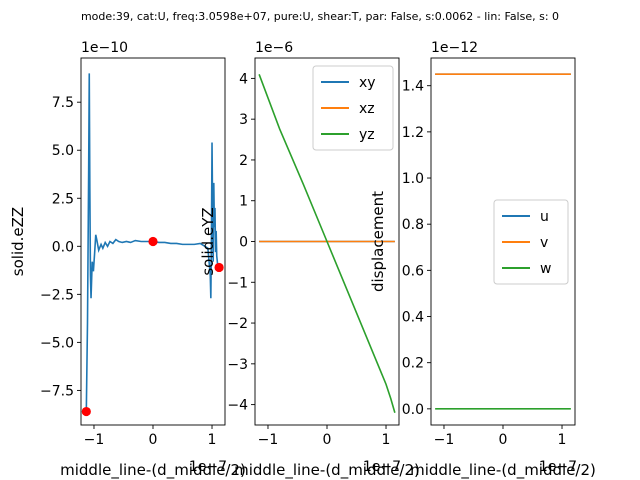 The height and width of the screenshot is (480, 640). I want to click on legend-label-yz: yz, so click(367, 135).